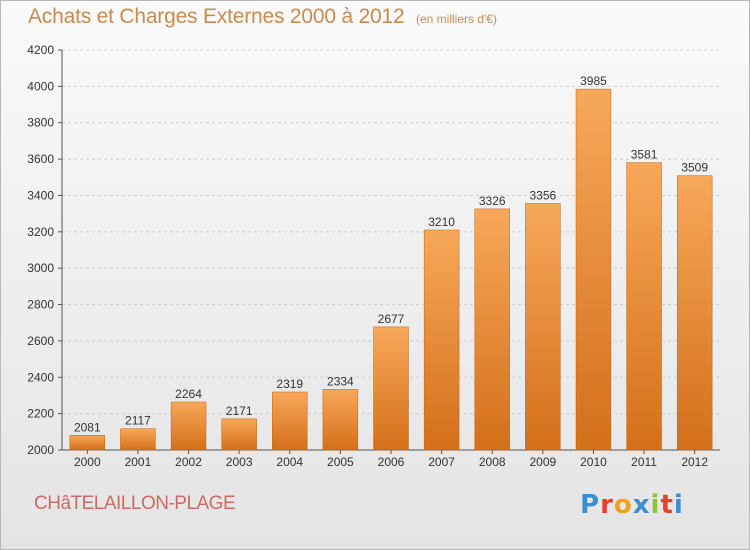  I want to click on logo-letter: r, so click(607, 505).